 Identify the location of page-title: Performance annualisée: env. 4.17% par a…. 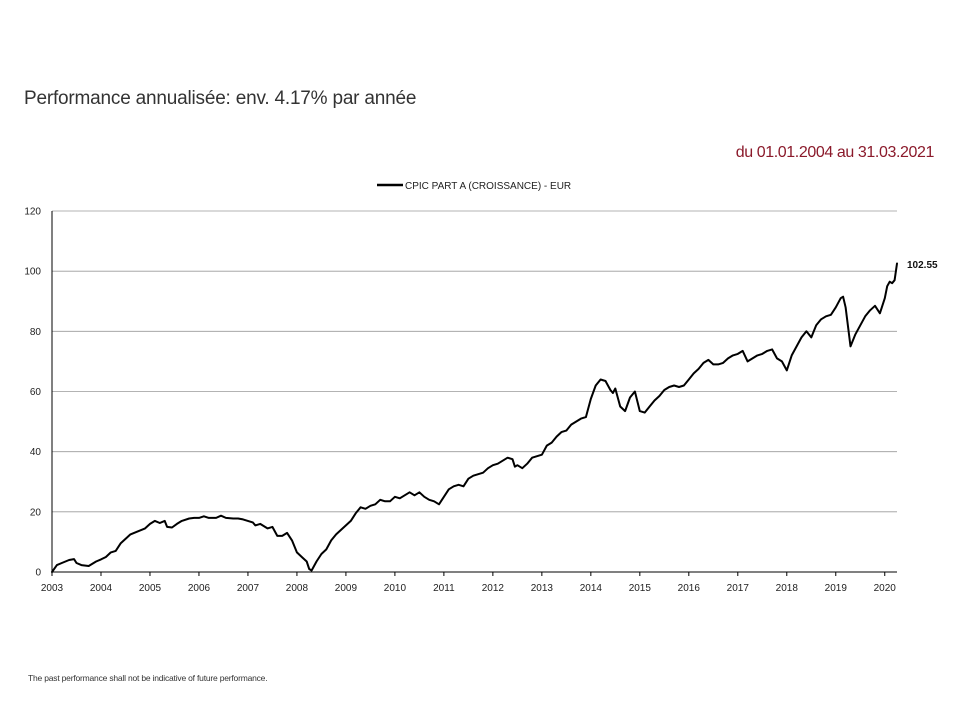
(220, 98).